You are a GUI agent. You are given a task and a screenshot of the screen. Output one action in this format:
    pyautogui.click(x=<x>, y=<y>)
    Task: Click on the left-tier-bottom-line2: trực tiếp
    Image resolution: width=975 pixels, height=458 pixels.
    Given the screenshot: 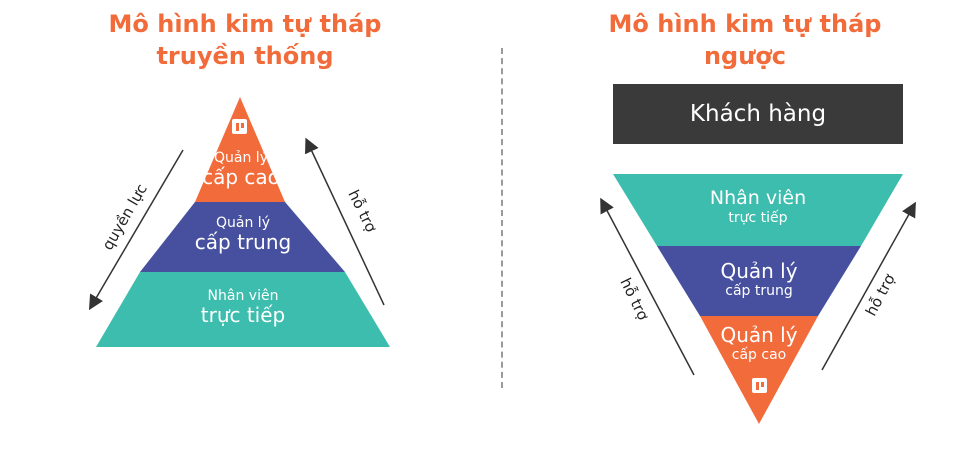 What is the action you would take?
    pyautogui.click(x=243, y=315)
    